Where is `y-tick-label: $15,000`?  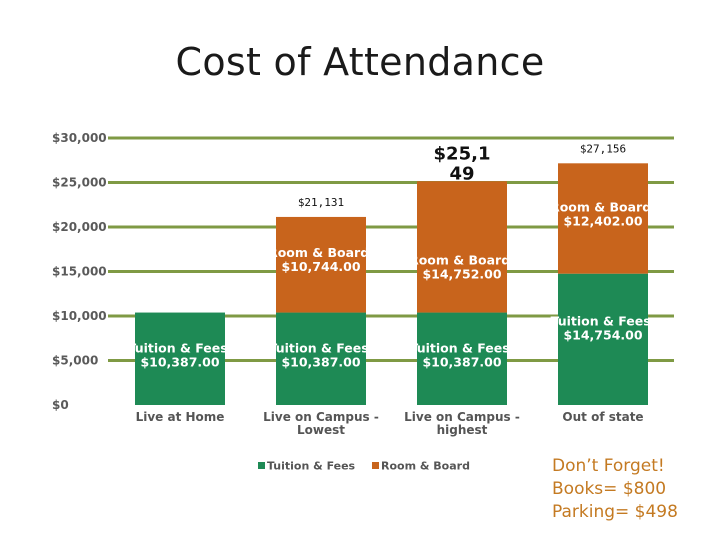 y-tick-label: $15,000 is located at coordinates (79, 272).